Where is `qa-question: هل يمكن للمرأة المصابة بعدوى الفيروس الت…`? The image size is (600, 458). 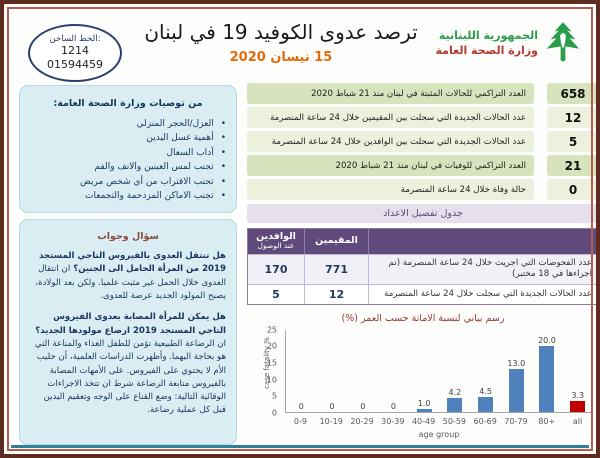
qa-question: هل يمكن للمرأة المصابة بعدوى الفيروس الت… is located at coordinates (130, 324).